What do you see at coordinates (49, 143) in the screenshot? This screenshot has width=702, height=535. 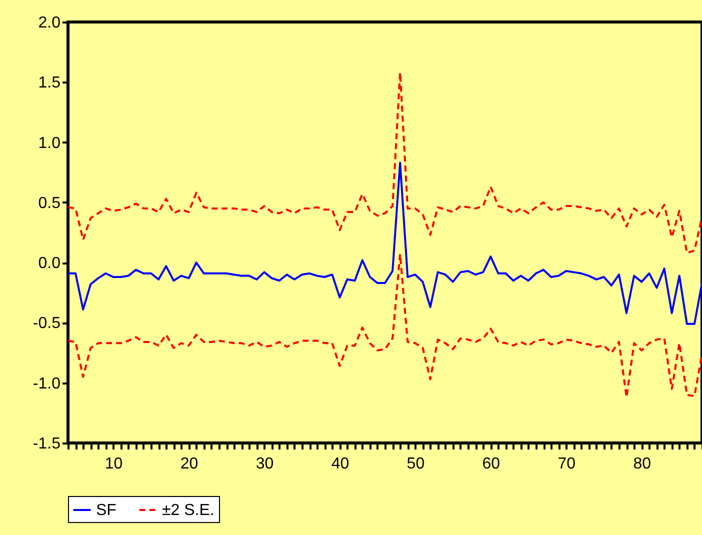 I see `y-tick-label: 1.0` at bounding box center [49, 143].